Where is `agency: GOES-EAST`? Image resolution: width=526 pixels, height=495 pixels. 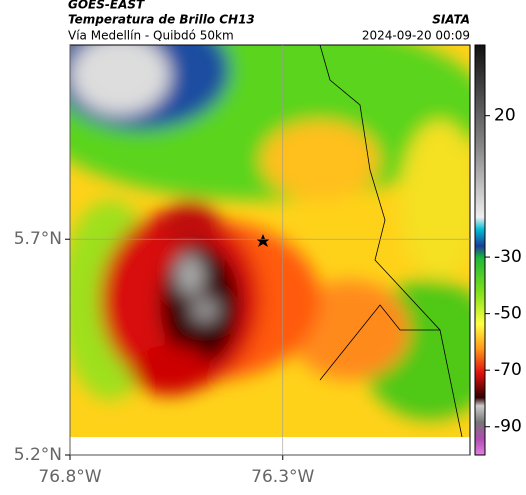
agency: GOES-EAST is located at coordinates (106, 6).